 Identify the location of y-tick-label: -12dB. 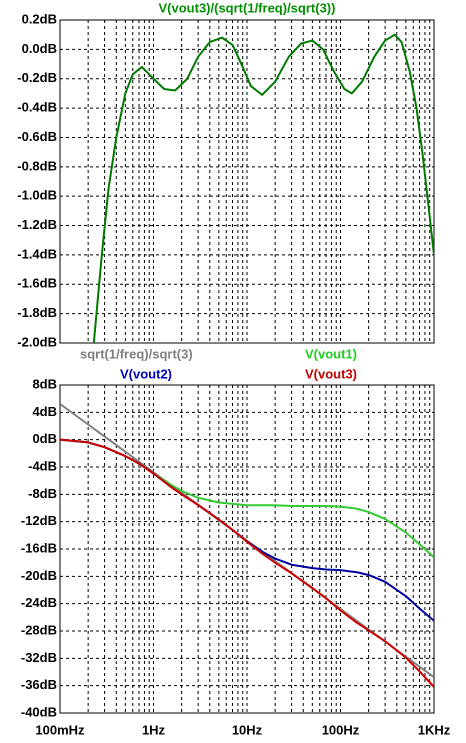
(39, 520).